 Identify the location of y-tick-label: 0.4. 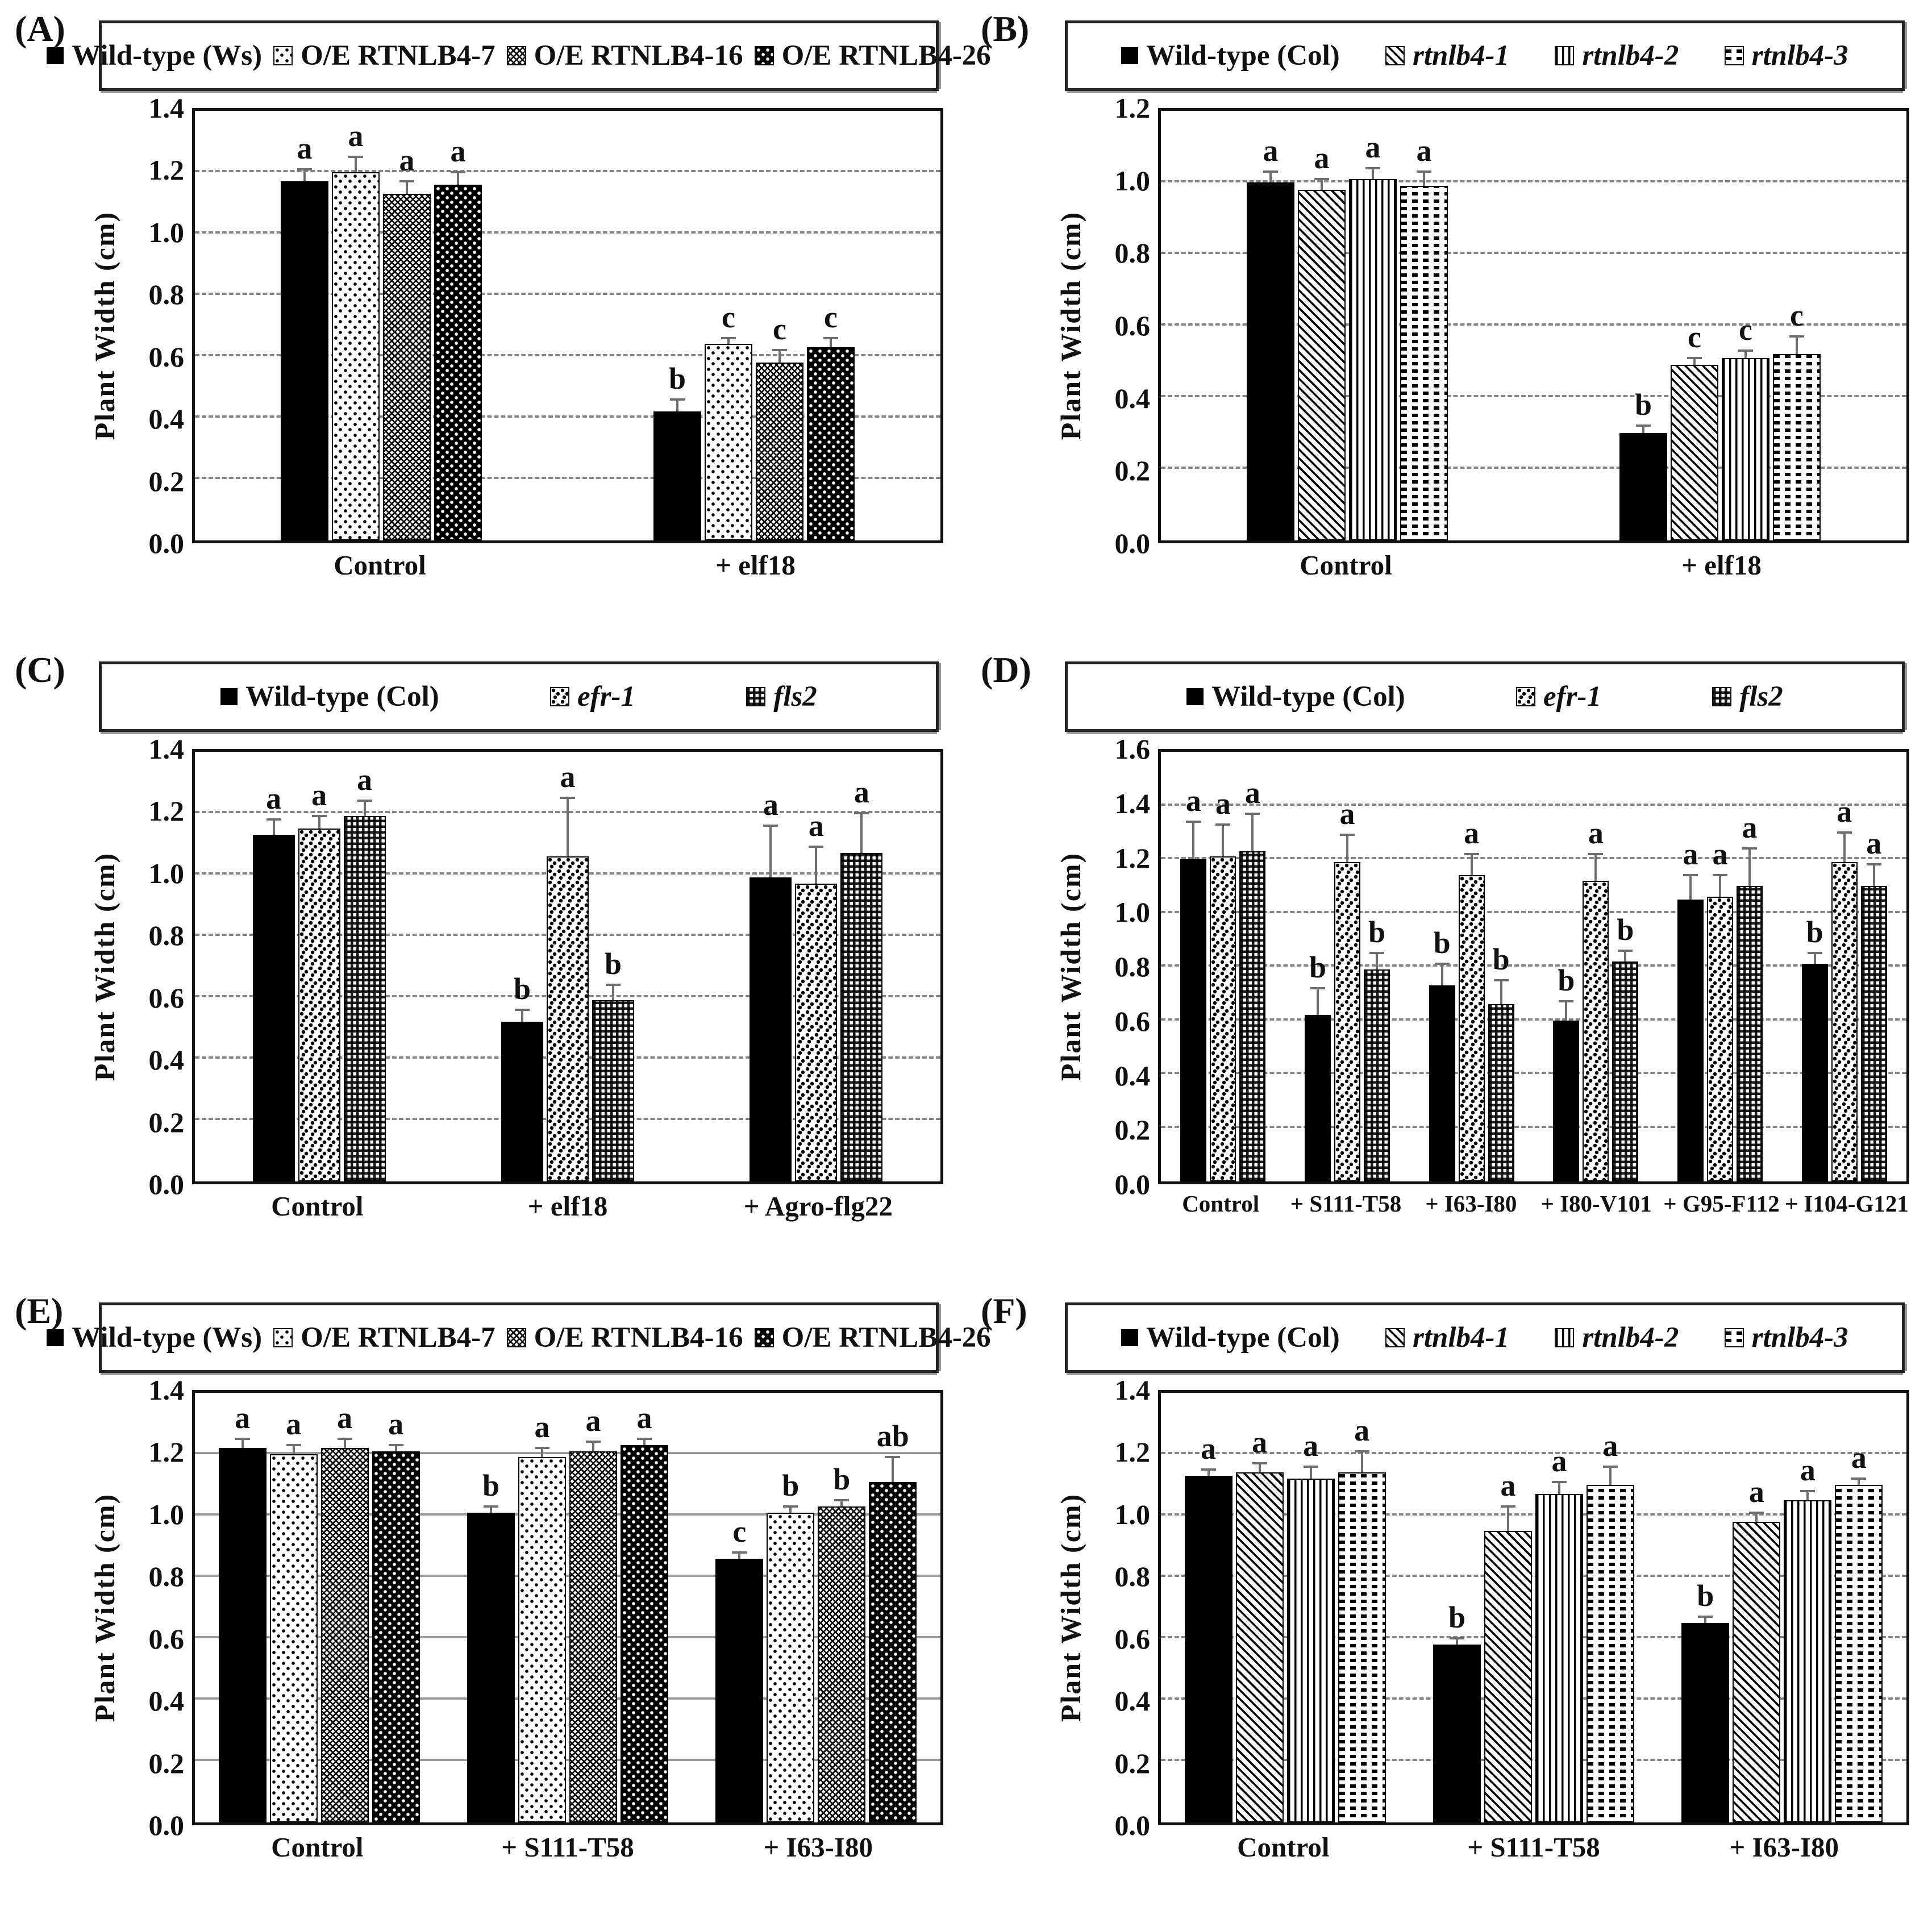
(1132, 1701).